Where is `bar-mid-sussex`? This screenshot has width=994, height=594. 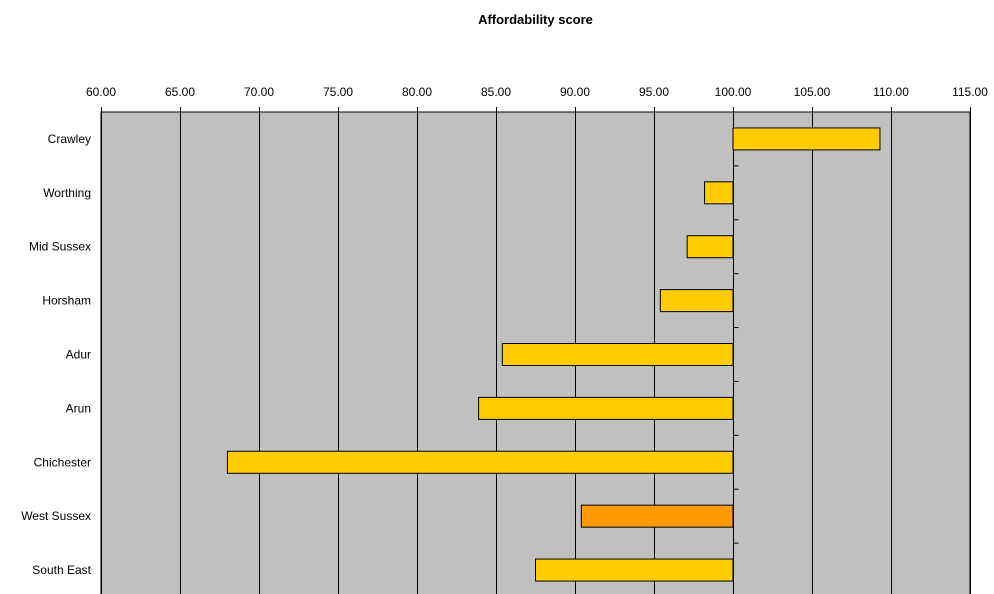
bar-mid-sussex is located at coordinates (710, 247).